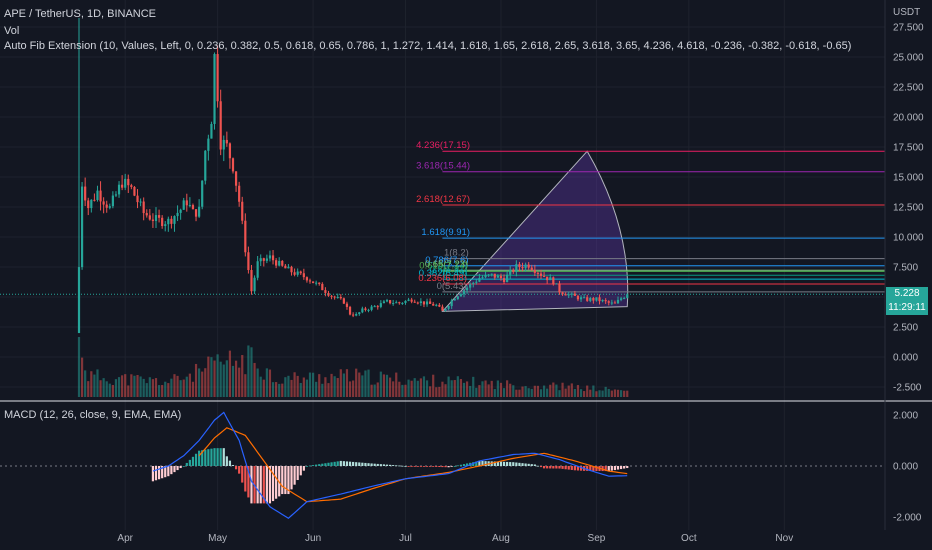  Describe the element at coordinates (12, 31) in the screenshot. I see `volume-legend: Vol` at that location.